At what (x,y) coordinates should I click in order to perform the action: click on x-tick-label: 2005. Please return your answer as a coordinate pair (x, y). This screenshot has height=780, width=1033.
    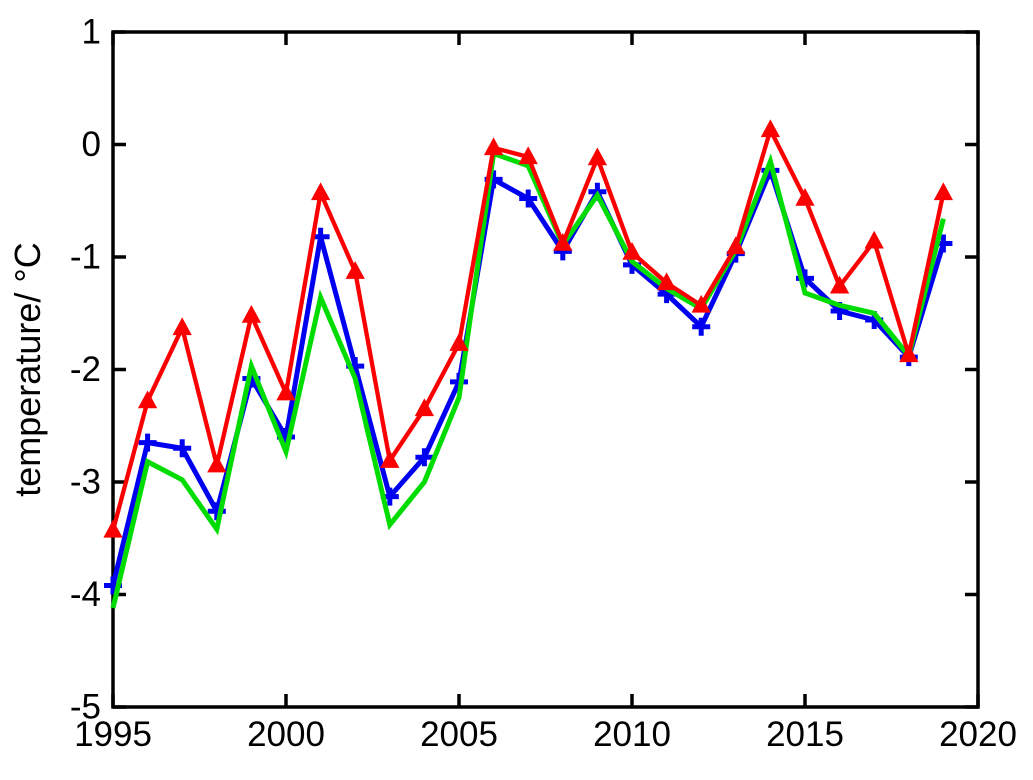
    Looking at the image, I should click on (459, 734).